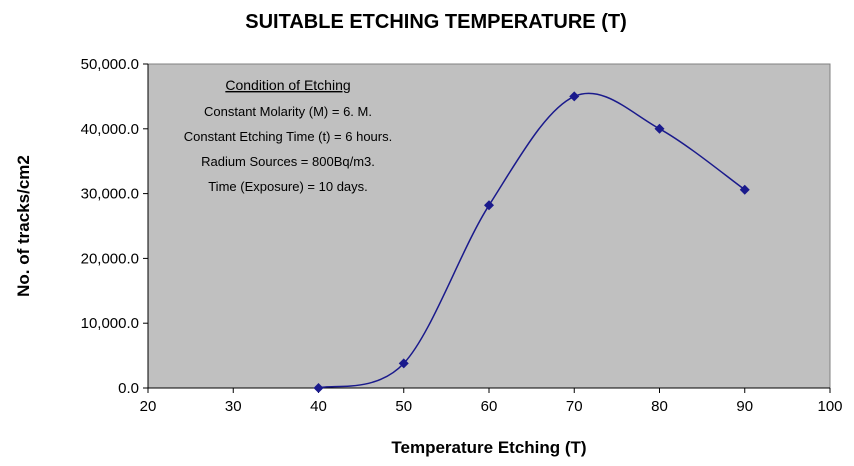 The height and width of the screenshot is (466, 854). Describe the element at coordinates (744, 406) in the screenshot. I see `x-tick-label: 90` at that location.